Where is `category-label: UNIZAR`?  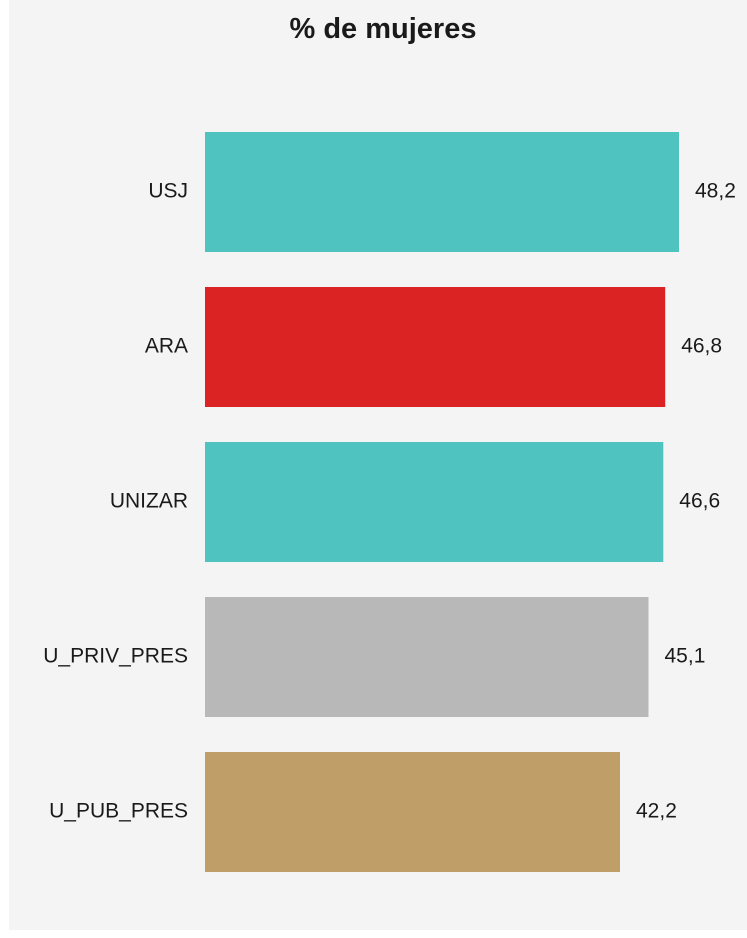 category-label: UNIZAR is located at coordinates (149, 501).